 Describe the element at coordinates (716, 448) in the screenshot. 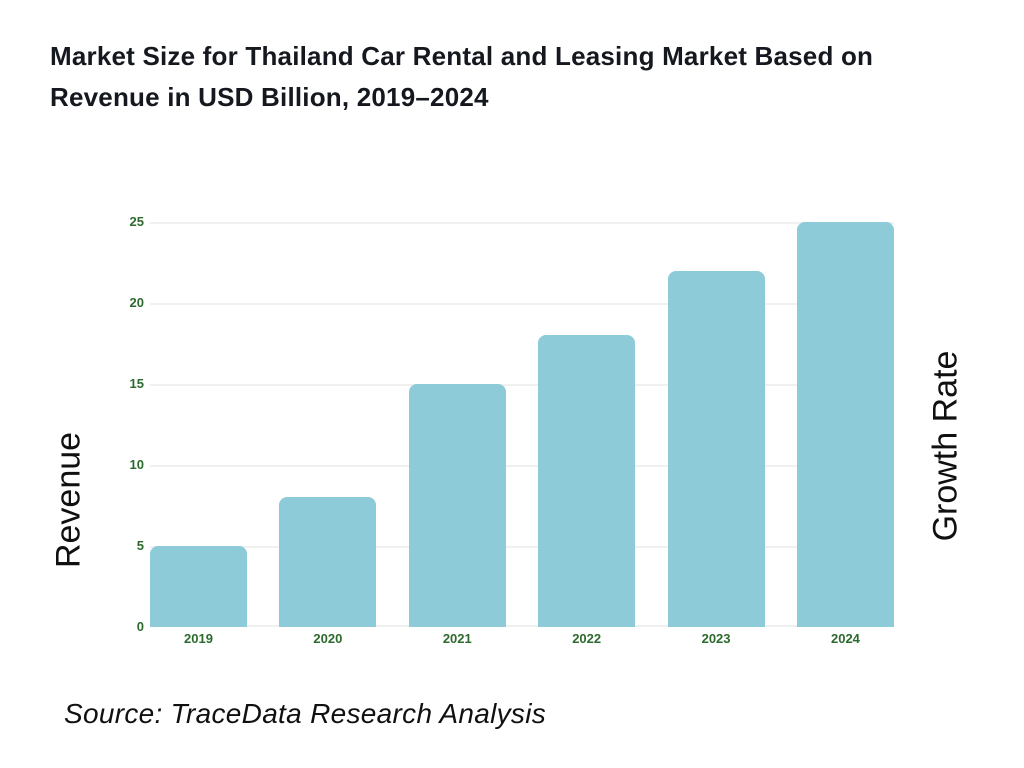

I see `bar-2023` at that location.